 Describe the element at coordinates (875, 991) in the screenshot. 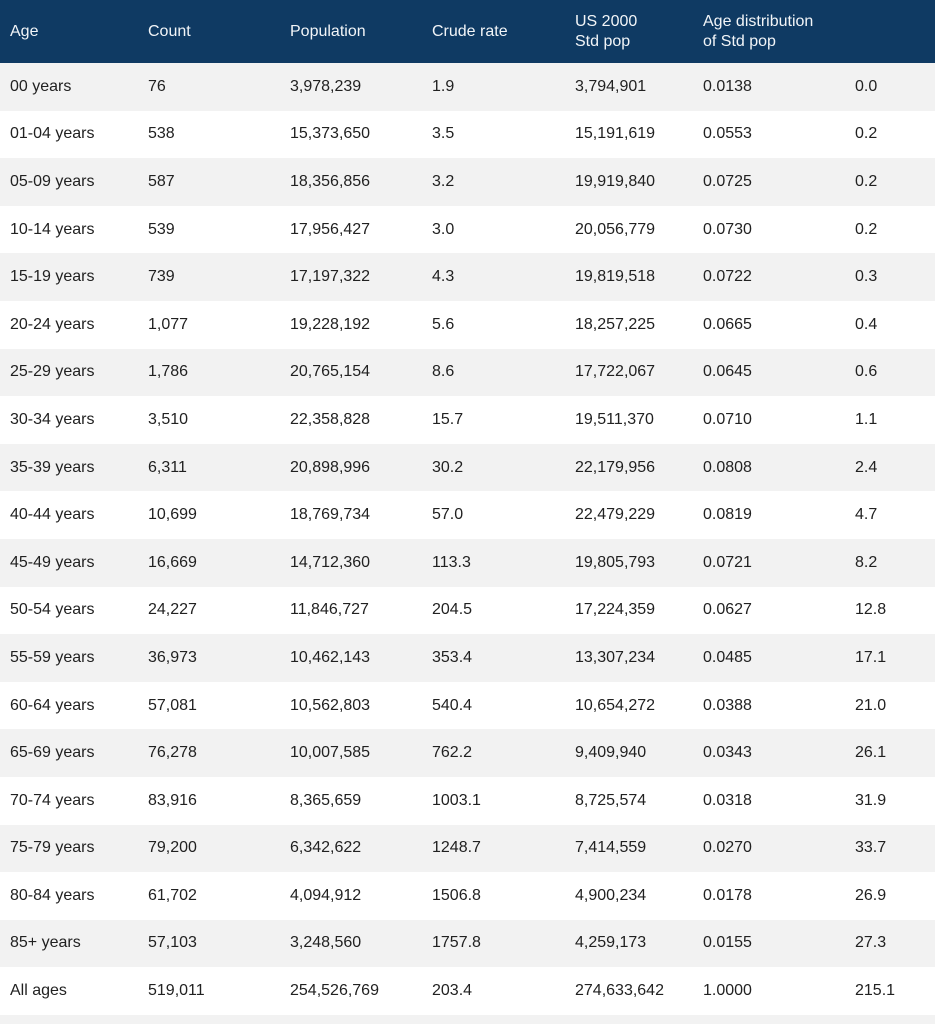

I see `cell-column-7: 215.1` at that location.